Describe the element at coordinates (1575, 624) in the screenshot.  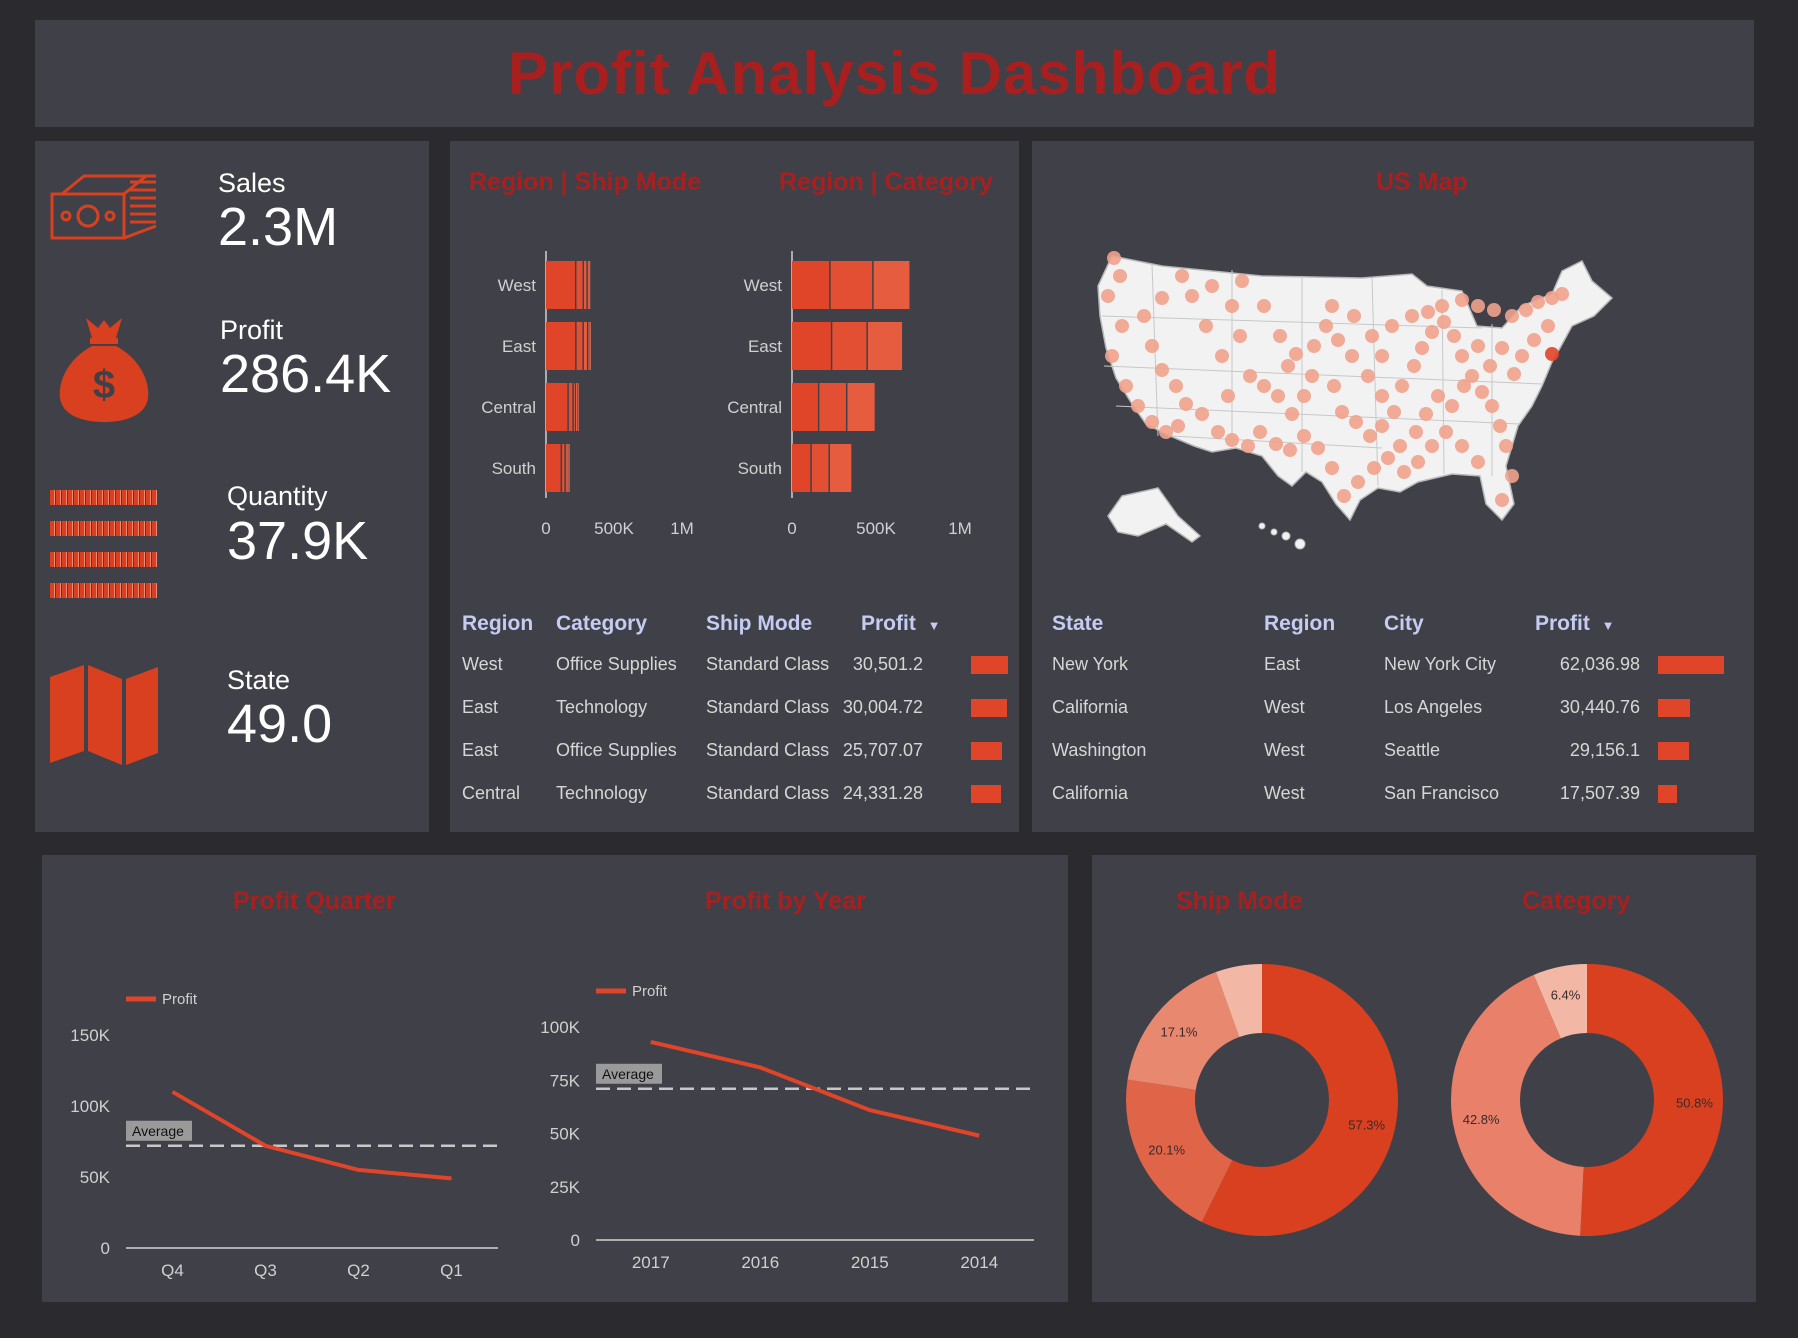
I see `col-profit-2: Profit ▼` at that location.